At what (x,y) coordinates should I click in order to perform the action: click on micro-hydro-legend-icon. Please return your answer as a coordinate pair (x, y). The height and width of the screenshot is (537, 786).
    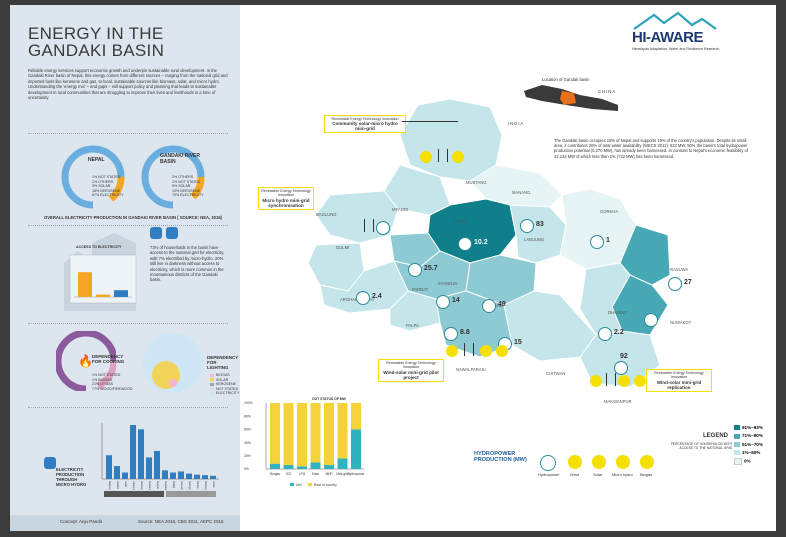
    Looking at the image, I should click on (623, 462).